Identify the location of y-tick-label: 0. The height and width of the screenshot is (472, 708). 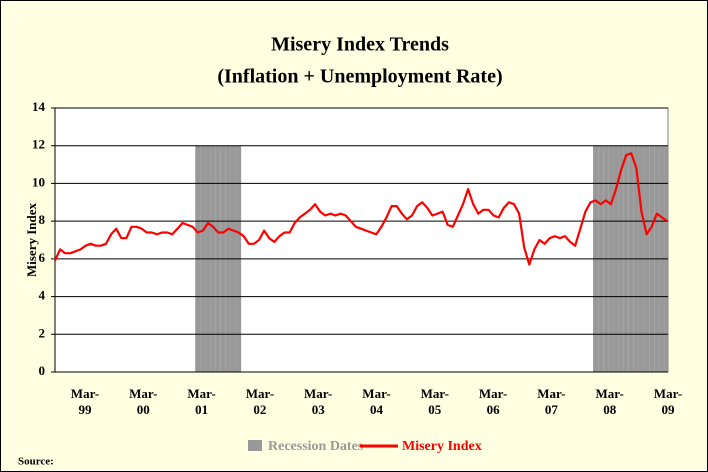
(42, 370).